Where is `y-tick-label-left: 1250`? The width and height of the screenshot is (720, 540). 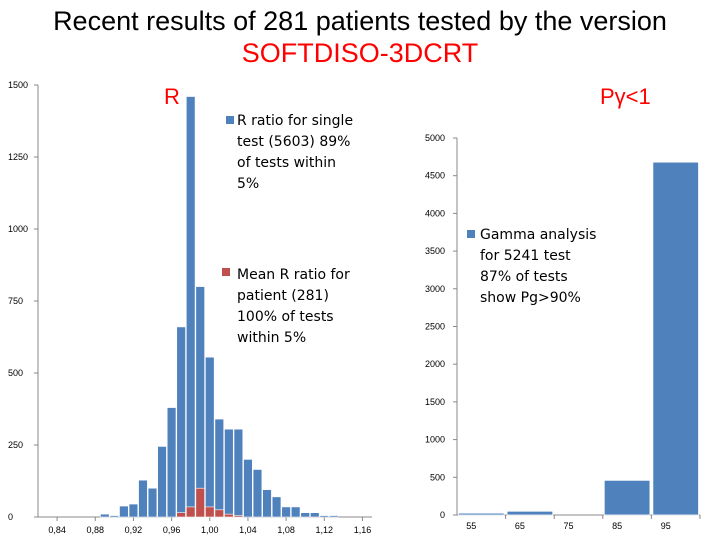 y-tick-label-left: 1250 is located at coordinates (18, 157).